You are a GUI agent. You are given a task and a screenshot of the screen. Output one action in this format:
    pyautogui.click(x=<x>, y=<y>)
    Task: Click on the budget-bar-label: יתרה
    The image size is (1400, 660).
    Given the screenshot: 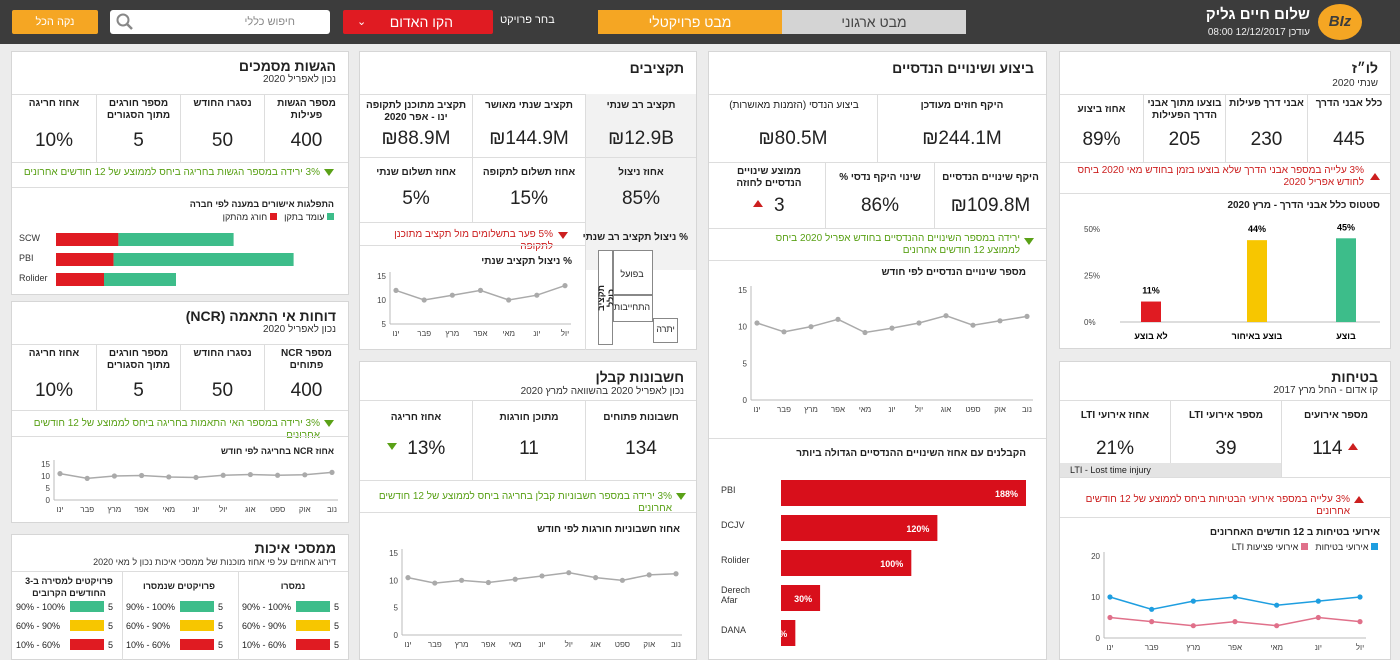 What is the action you would take?
    pyautogui.click(x=665, y=329)
    